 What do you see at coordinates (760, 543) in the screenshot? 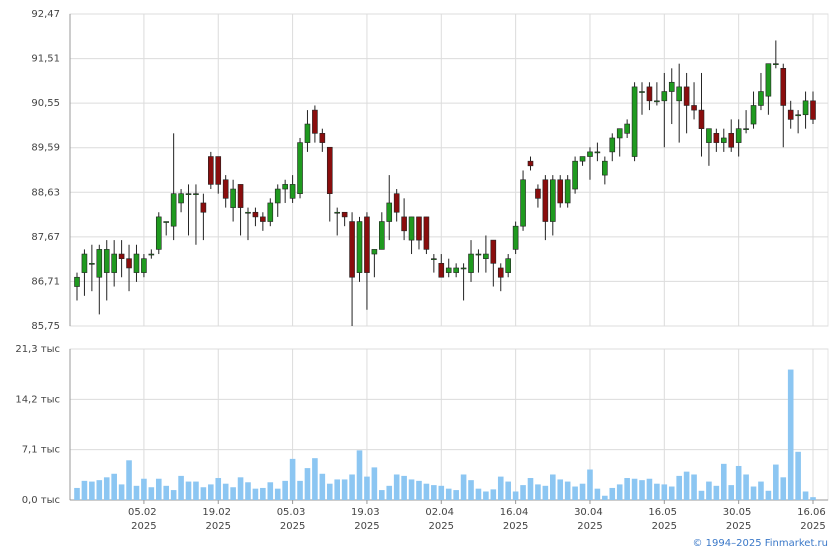
I see `copyright: © 1994–2025 Finmarket.ru` at bounding box center [760, 543].